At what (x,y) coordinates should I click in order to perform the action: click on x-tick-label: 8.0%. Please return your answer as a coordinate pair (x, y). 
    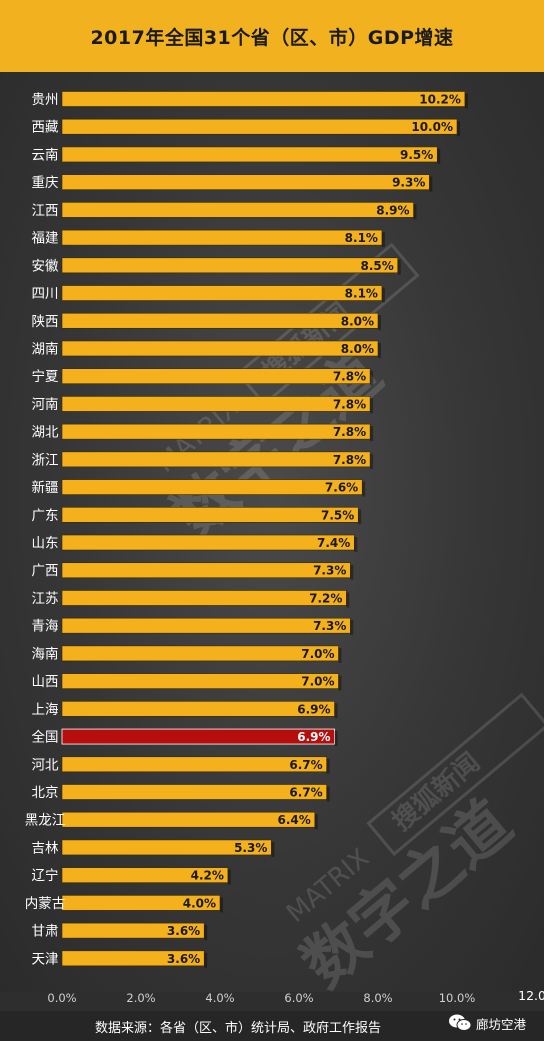
    Looking at the image, I should click on (377, 998).